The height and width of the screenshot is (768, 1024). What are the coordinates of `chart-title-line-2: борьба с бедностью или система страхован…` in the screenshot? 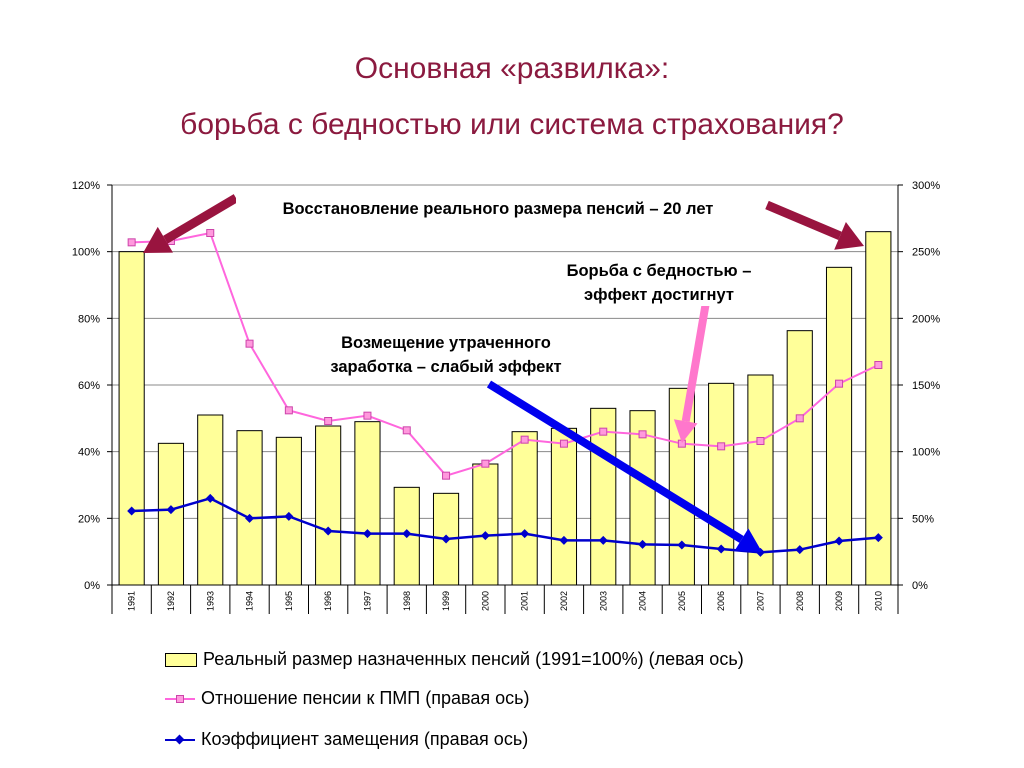 It's located at (512, 124).